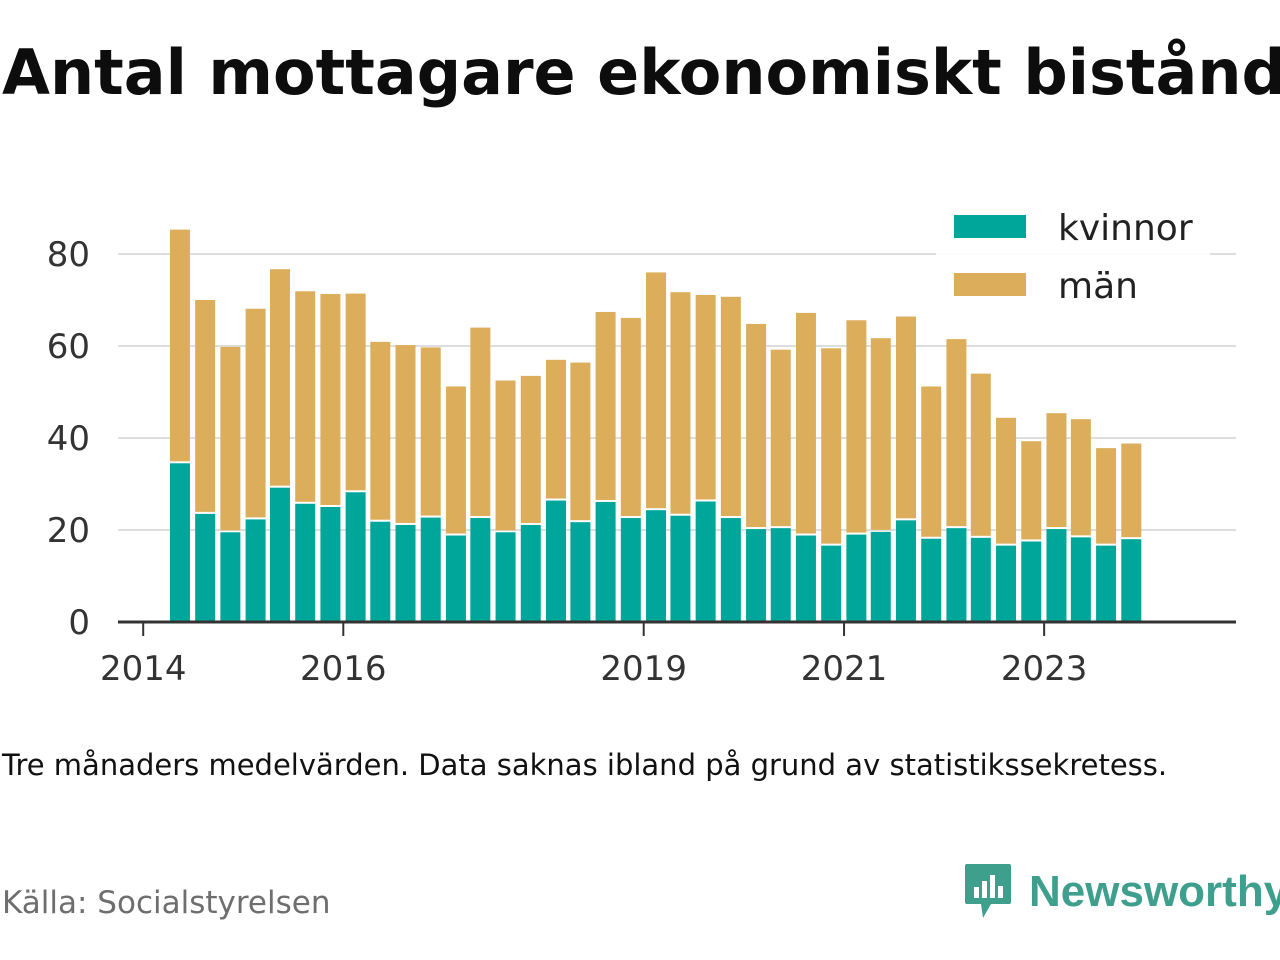 This screenshot has width=1280, height=960. I want to click on legend: kvinnor män, so click(1073, 260).